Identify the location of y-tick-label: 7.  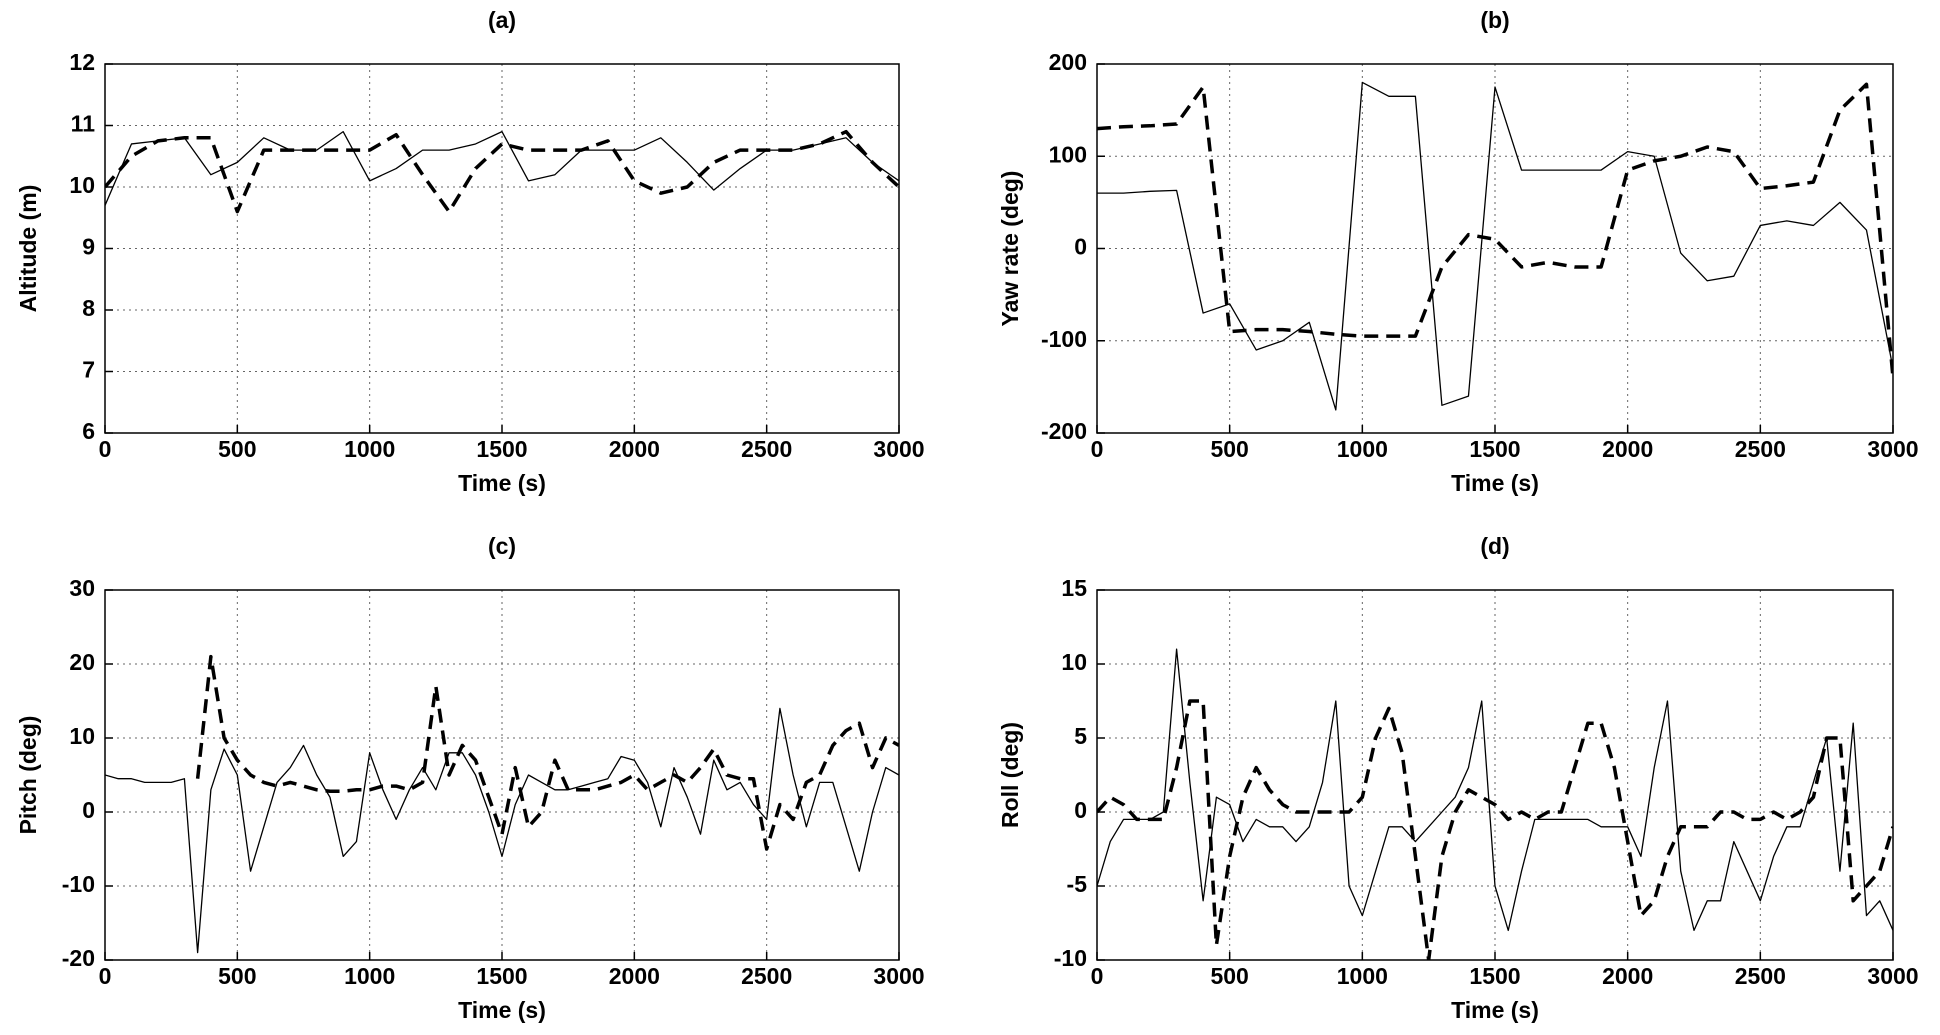
(88, 370).